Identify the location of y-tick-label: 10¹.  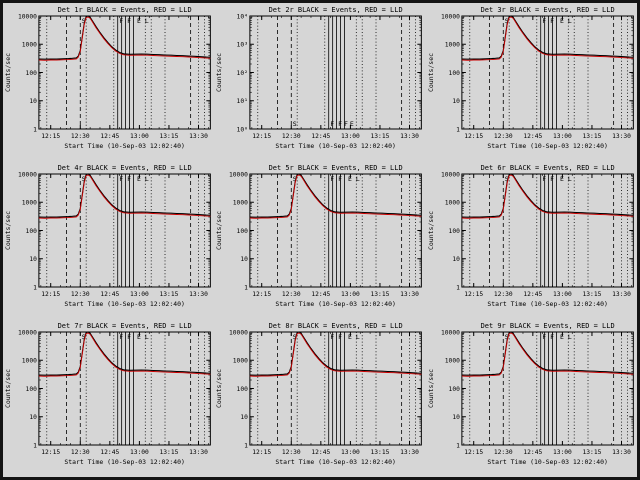
(242, 101).